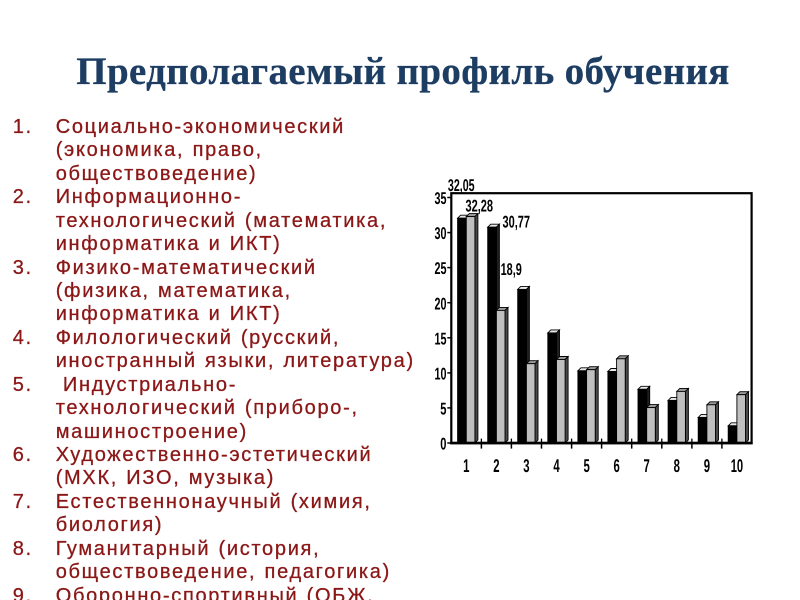  I want to click on svg-text: 4, so click(556, 465).